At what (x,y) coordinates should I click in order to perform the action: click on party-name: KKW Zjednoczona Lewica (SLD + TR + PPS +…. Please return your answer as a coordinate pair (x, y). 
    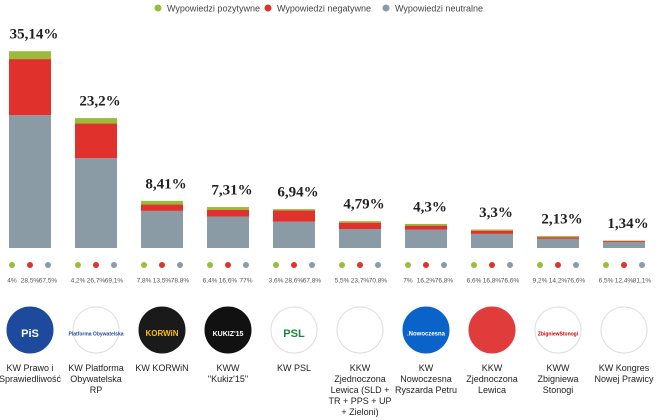
    Looking at the image, I should click on (360, 390).